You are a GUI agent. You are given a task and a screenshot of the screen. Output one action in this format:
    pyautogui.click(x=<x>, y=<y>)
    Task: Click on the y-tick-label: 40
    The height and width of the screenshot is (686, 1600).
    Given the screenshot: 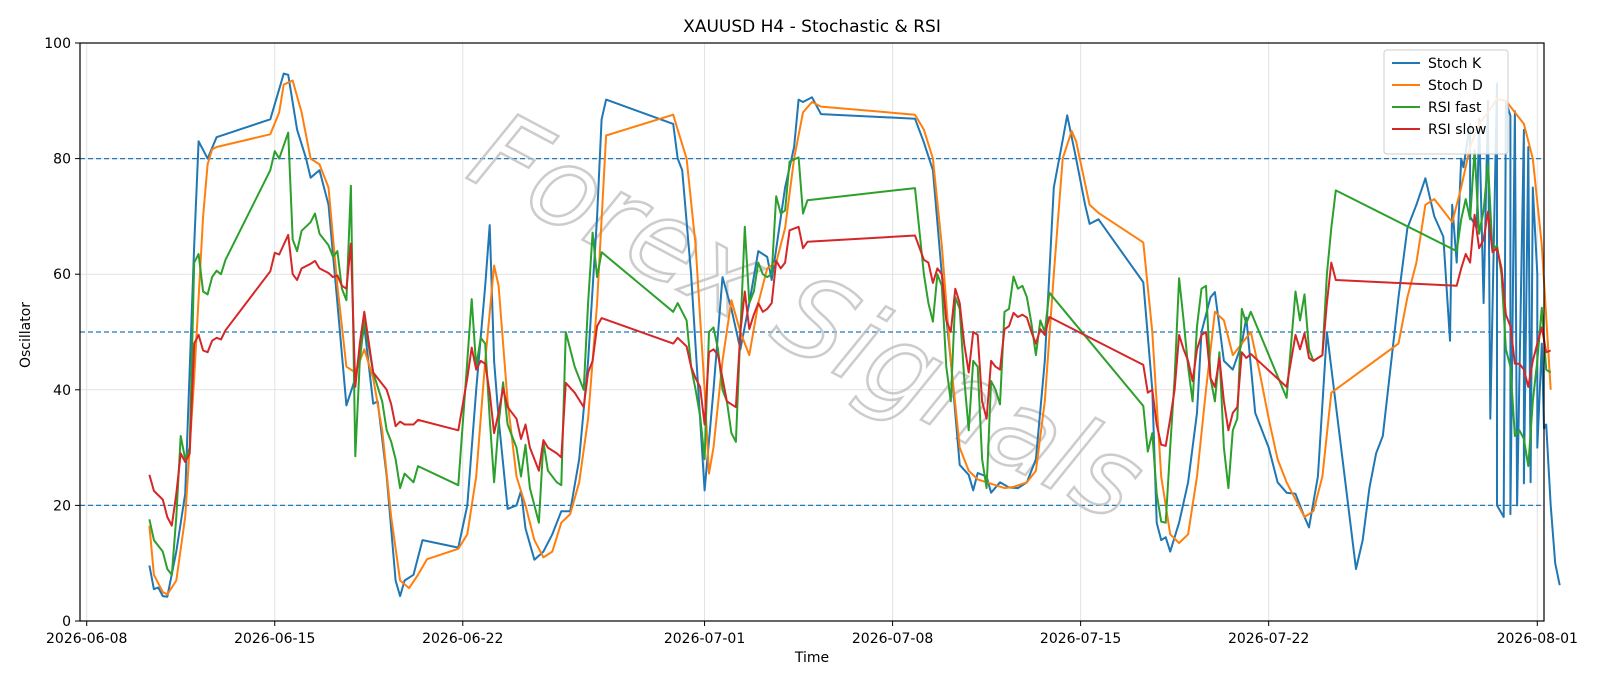 What is the action you would take?
    pyautogui.click(x=62, y=391)
    